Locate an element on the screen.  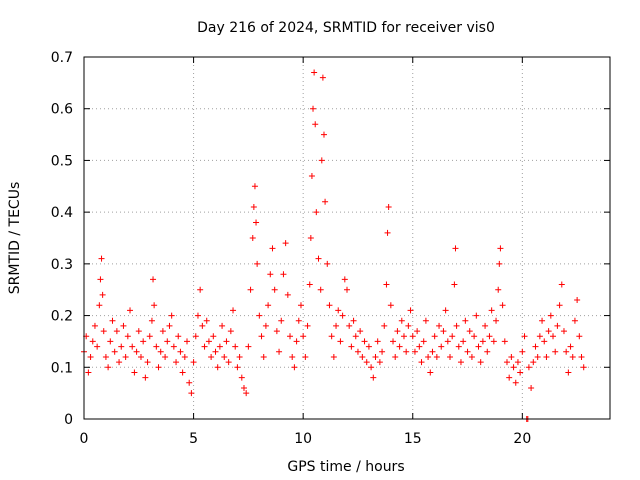
y-tick-label: 0.3 is located at coordinates (62, 265).